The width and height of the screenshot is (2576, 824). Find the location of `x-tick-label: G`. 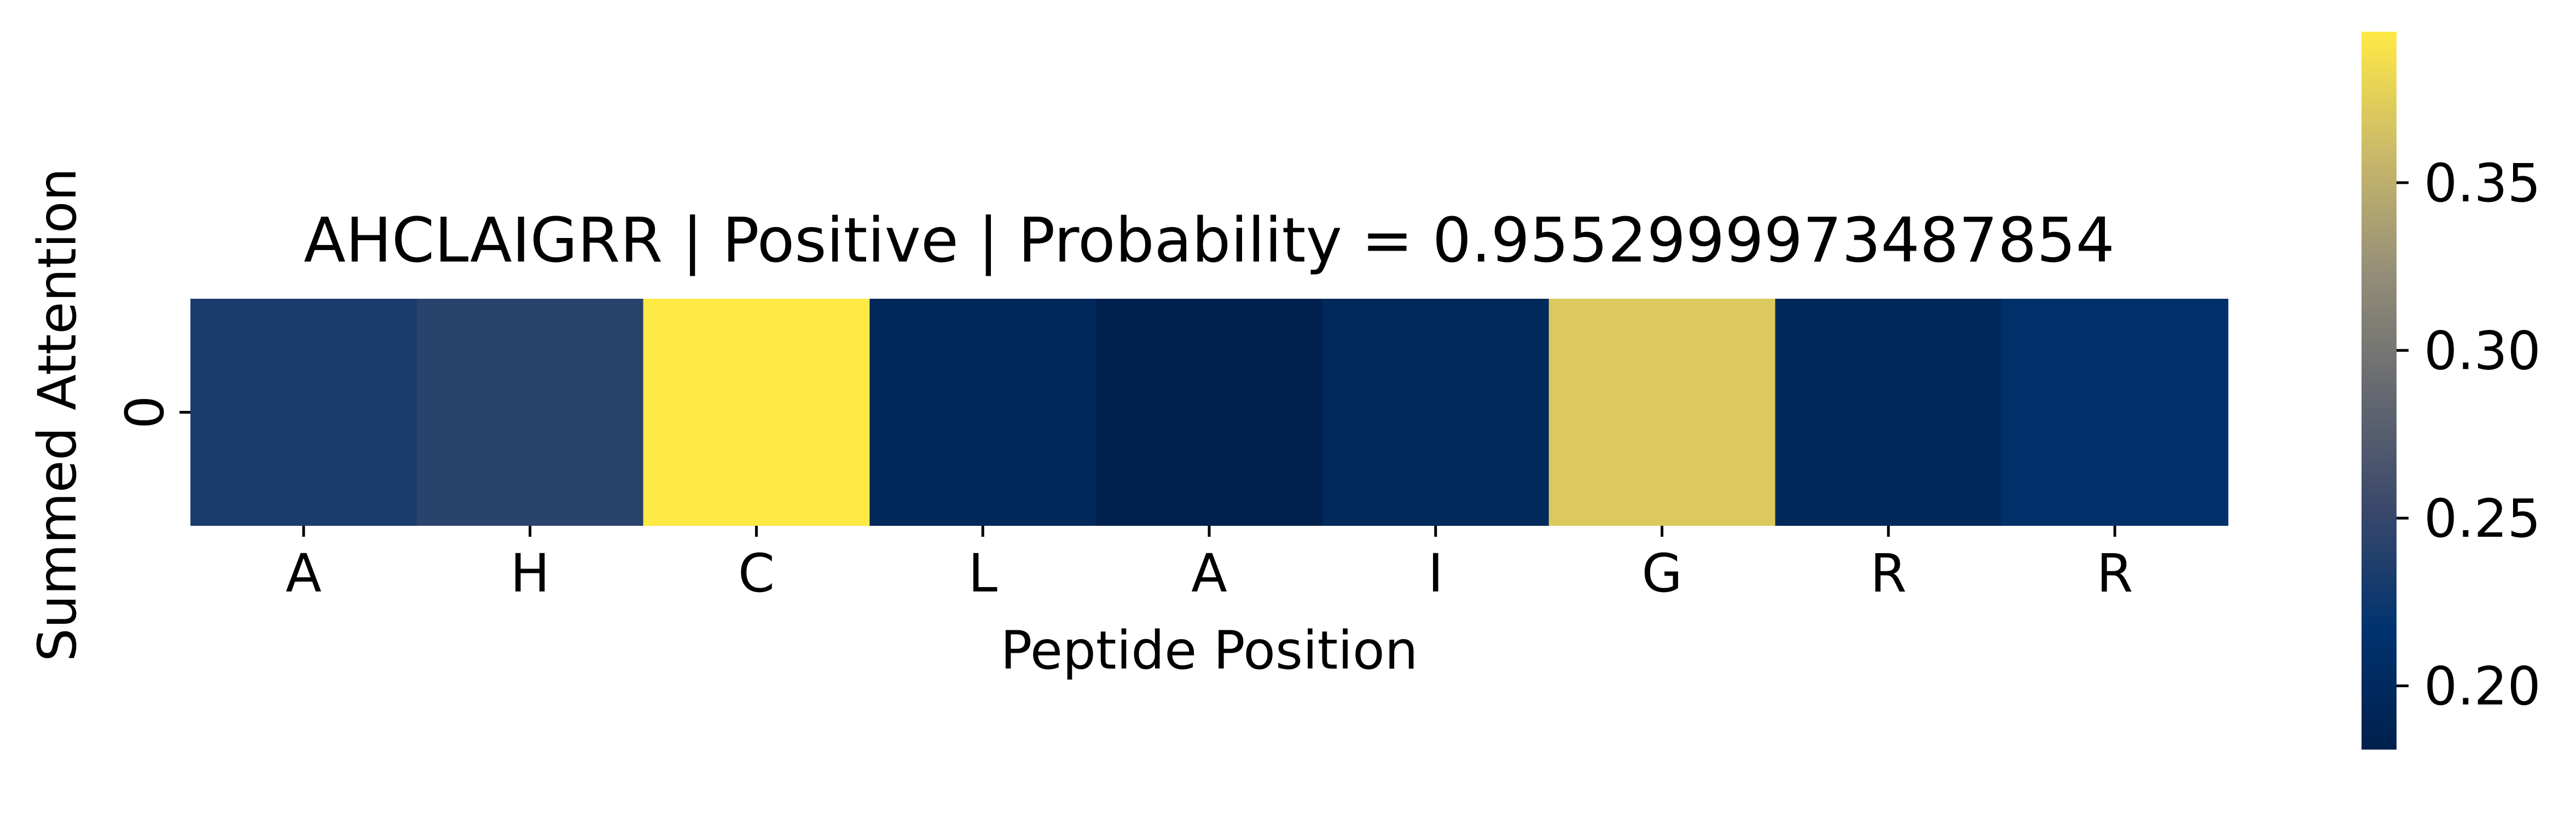

x-tick-label: G is located at coordinates (1662, 573).